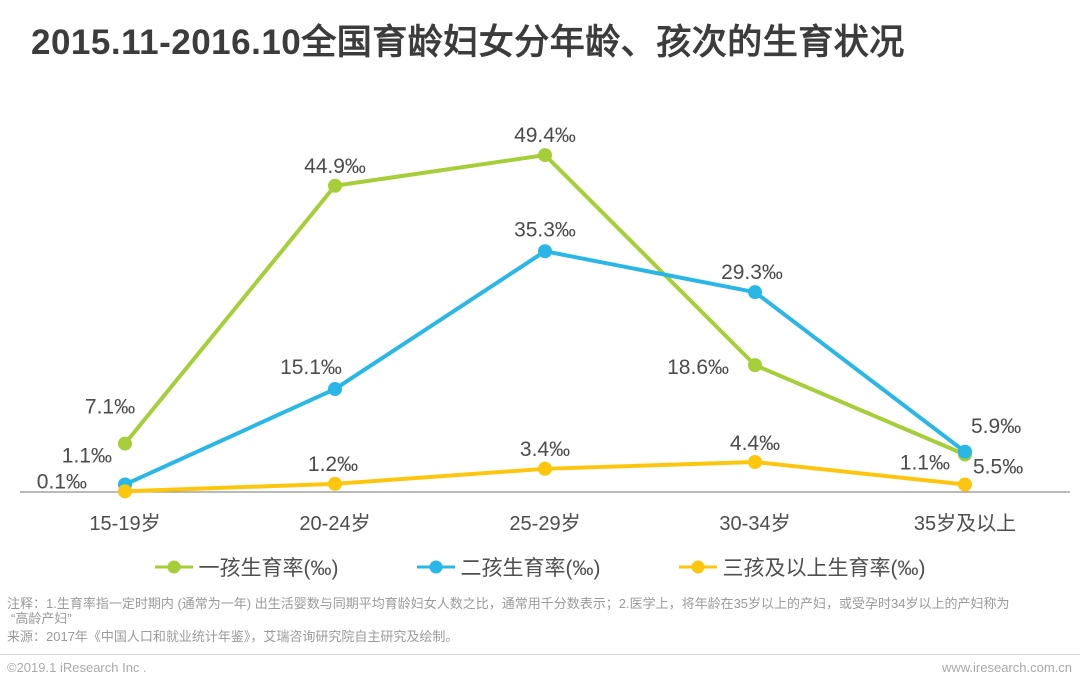 This screenshot has height=680, width=1080. I want to click on data-label-first-child-rate: 49.4‰, so click(545, 135).